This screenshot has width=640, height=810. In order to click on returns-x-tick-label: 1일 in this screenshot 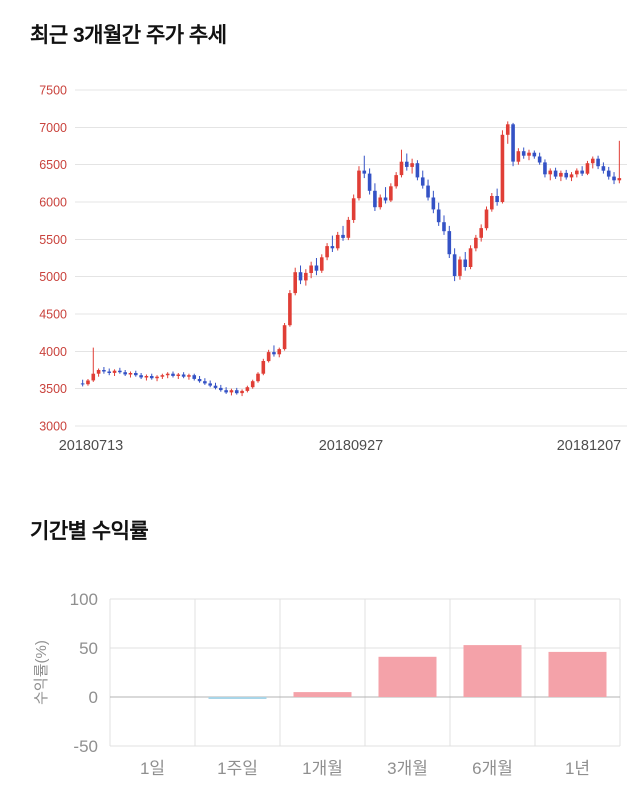, I will do `click(152, 768)`.